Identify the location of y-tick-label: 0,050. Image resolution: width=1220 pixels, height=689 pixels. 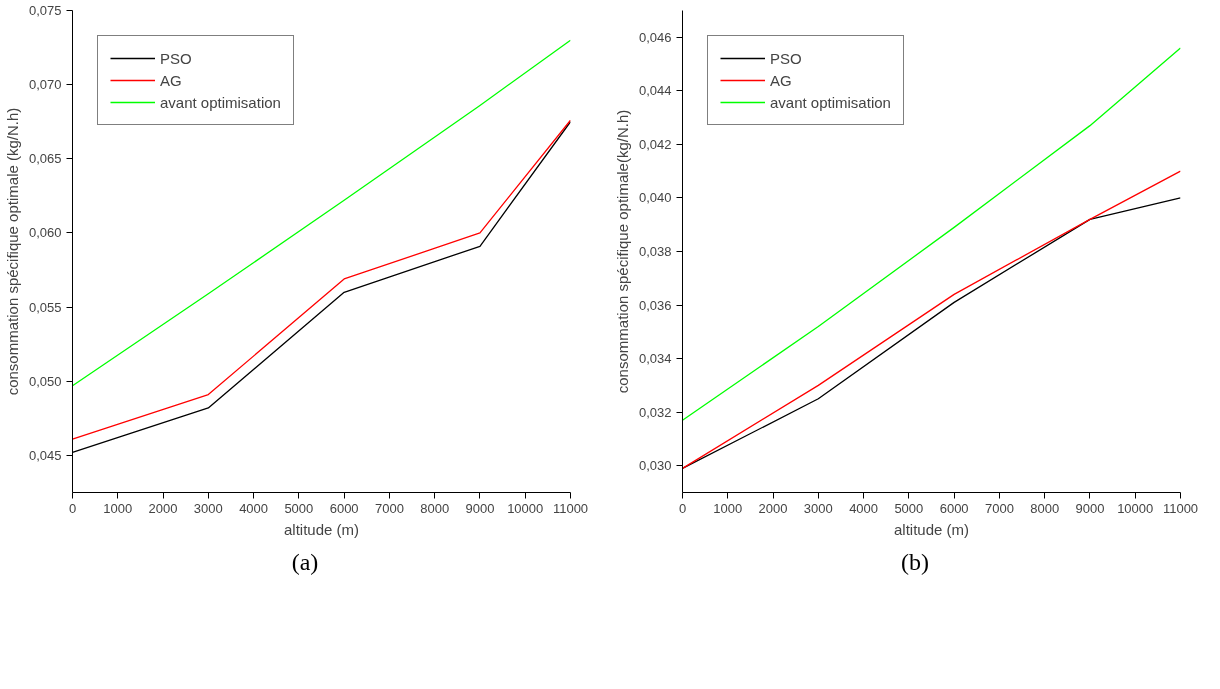
(45, 381).